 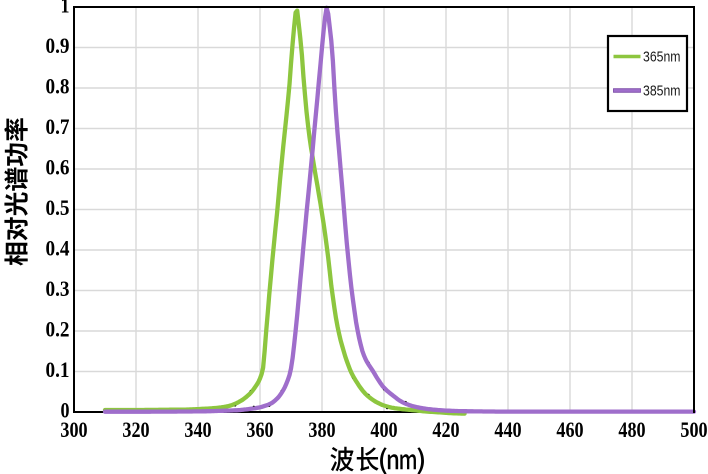 What do you see at coordinates (259, 429) in the screenshot?
I see `svg-text: 360` at bounding box center [259, 429].